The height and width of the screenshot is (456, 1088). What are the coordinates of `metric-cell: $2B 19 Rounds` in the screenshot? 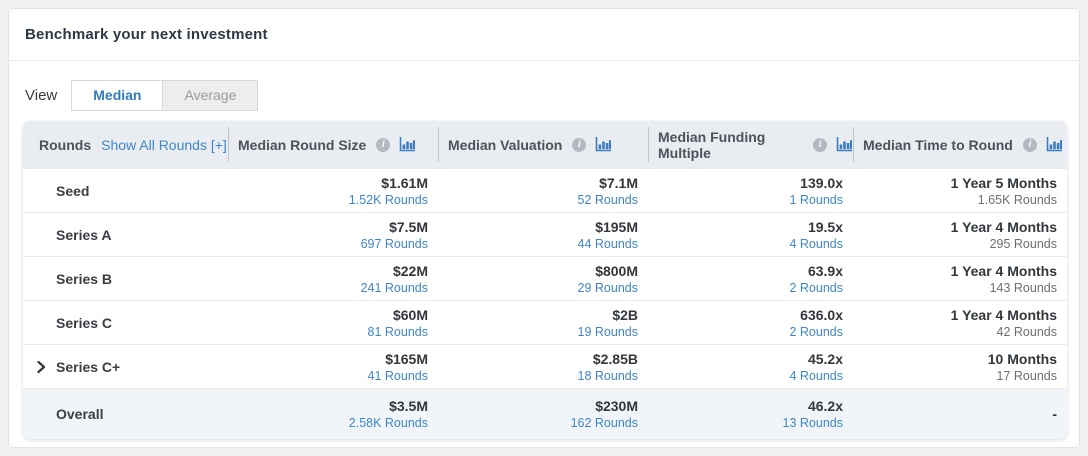 It's located at (543, 322).